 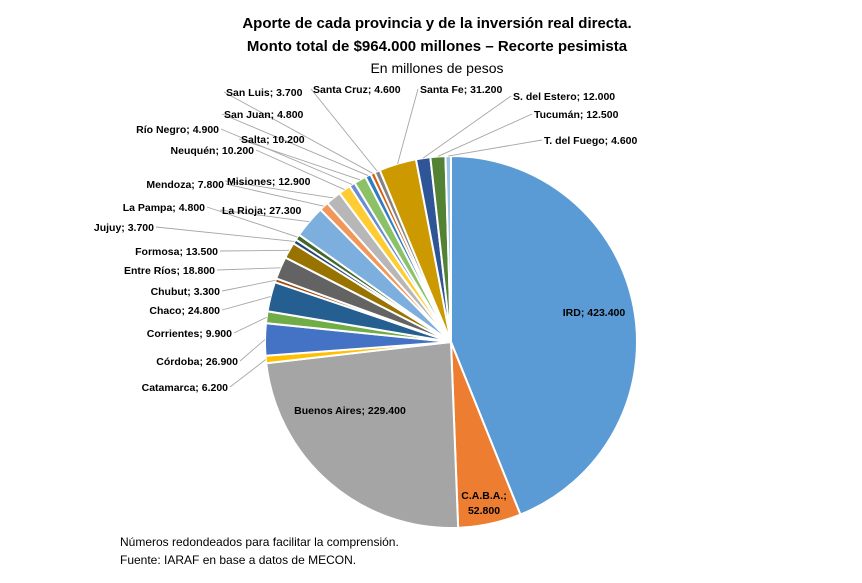 What do you see at coordinates (262, 211) in the screenshot?
I see `slice-label: La Rioja; 27.300` at bounding box center [262, 211].